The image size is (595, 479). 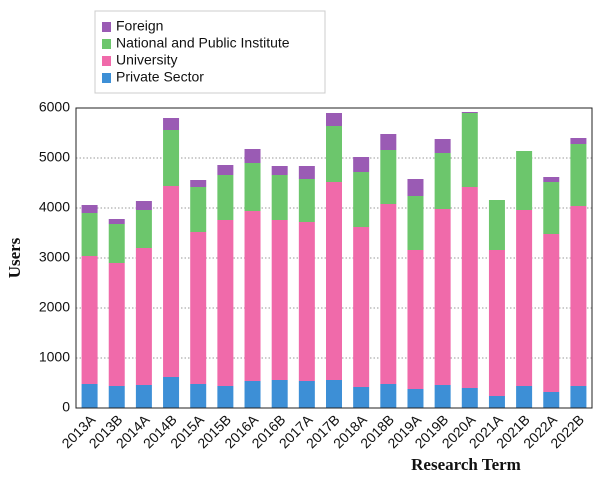 What do you see at coordinates (14, 257) in the screenshot?
I see `y-axis-title: Users` at bounding box center [14, 257].